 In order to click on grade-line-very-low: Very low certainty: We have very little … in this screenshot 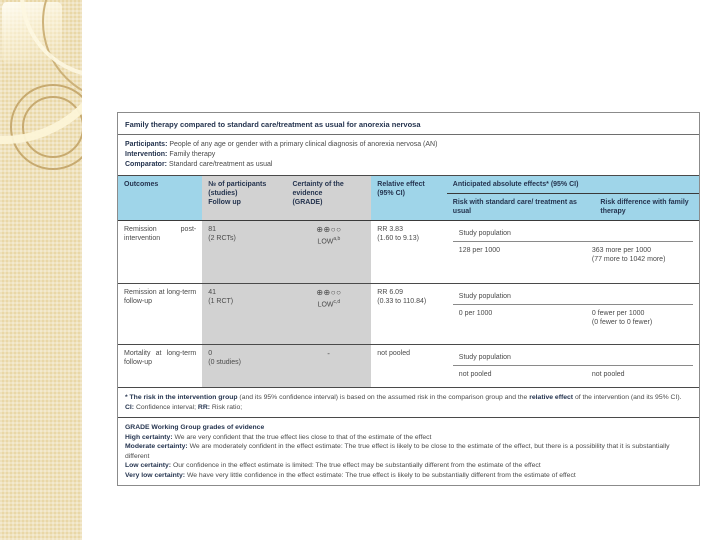, I will do `click(408, 476)`.